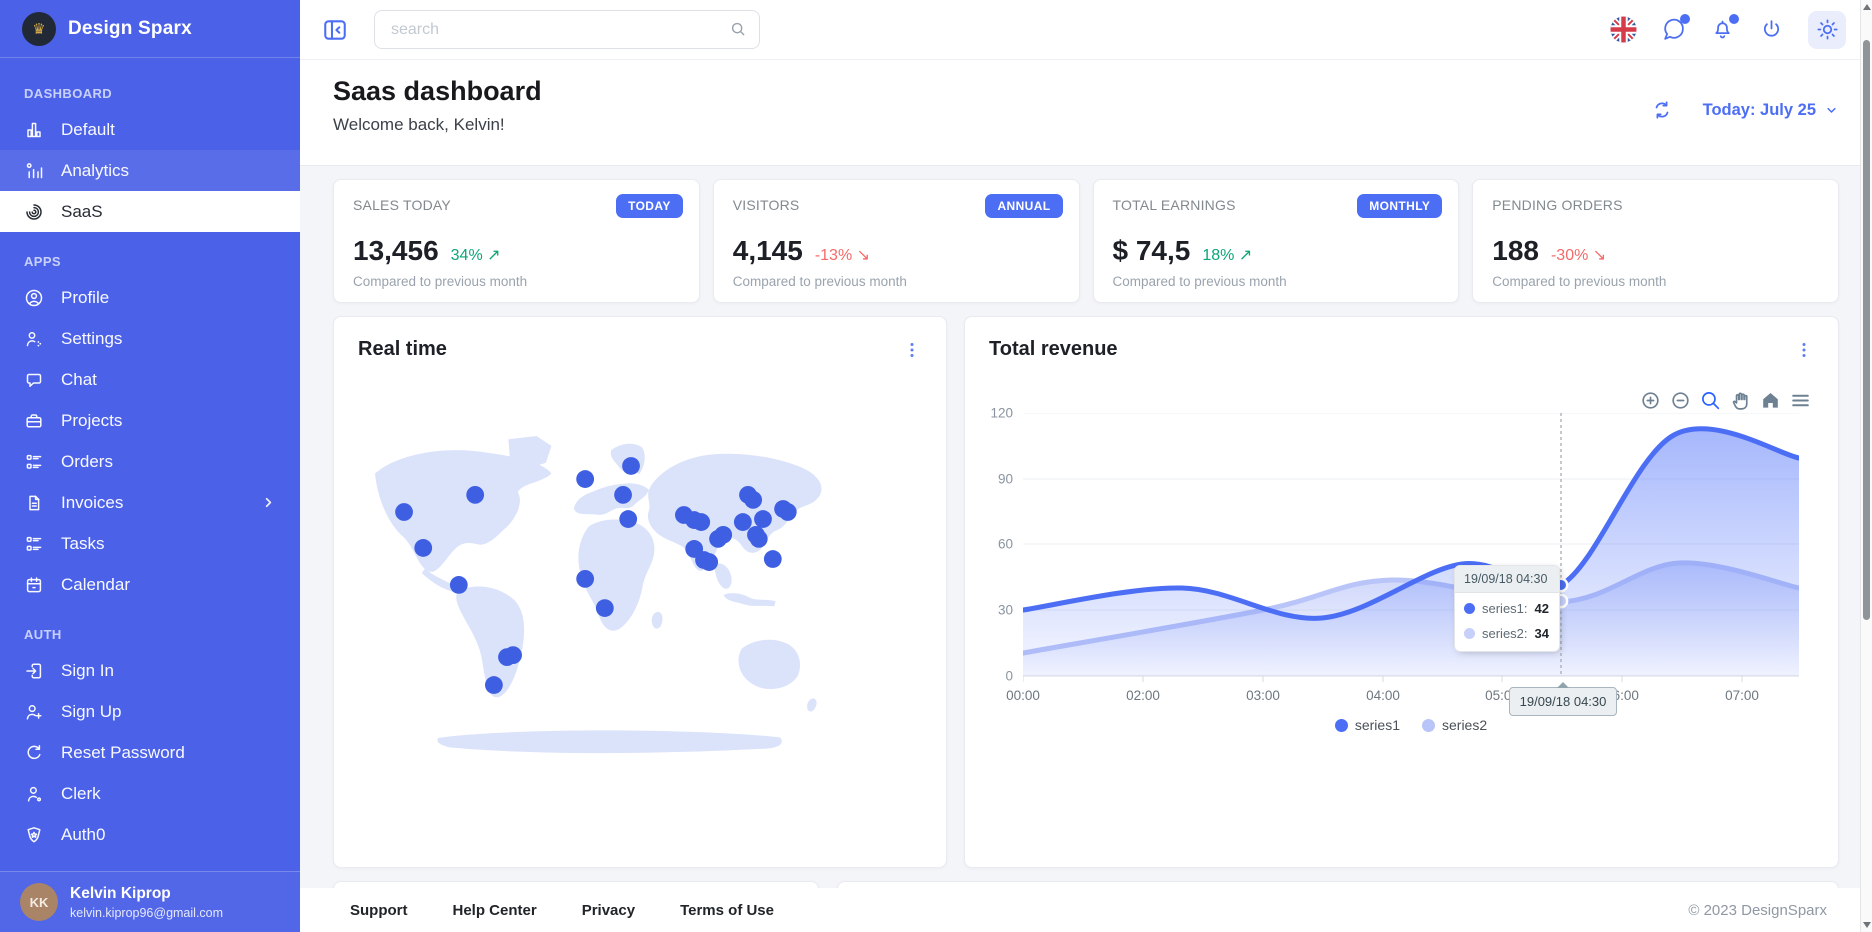 The height and width of the screenshot is (932, 1872). I want to click on notifications-button, so click(1724, 28).